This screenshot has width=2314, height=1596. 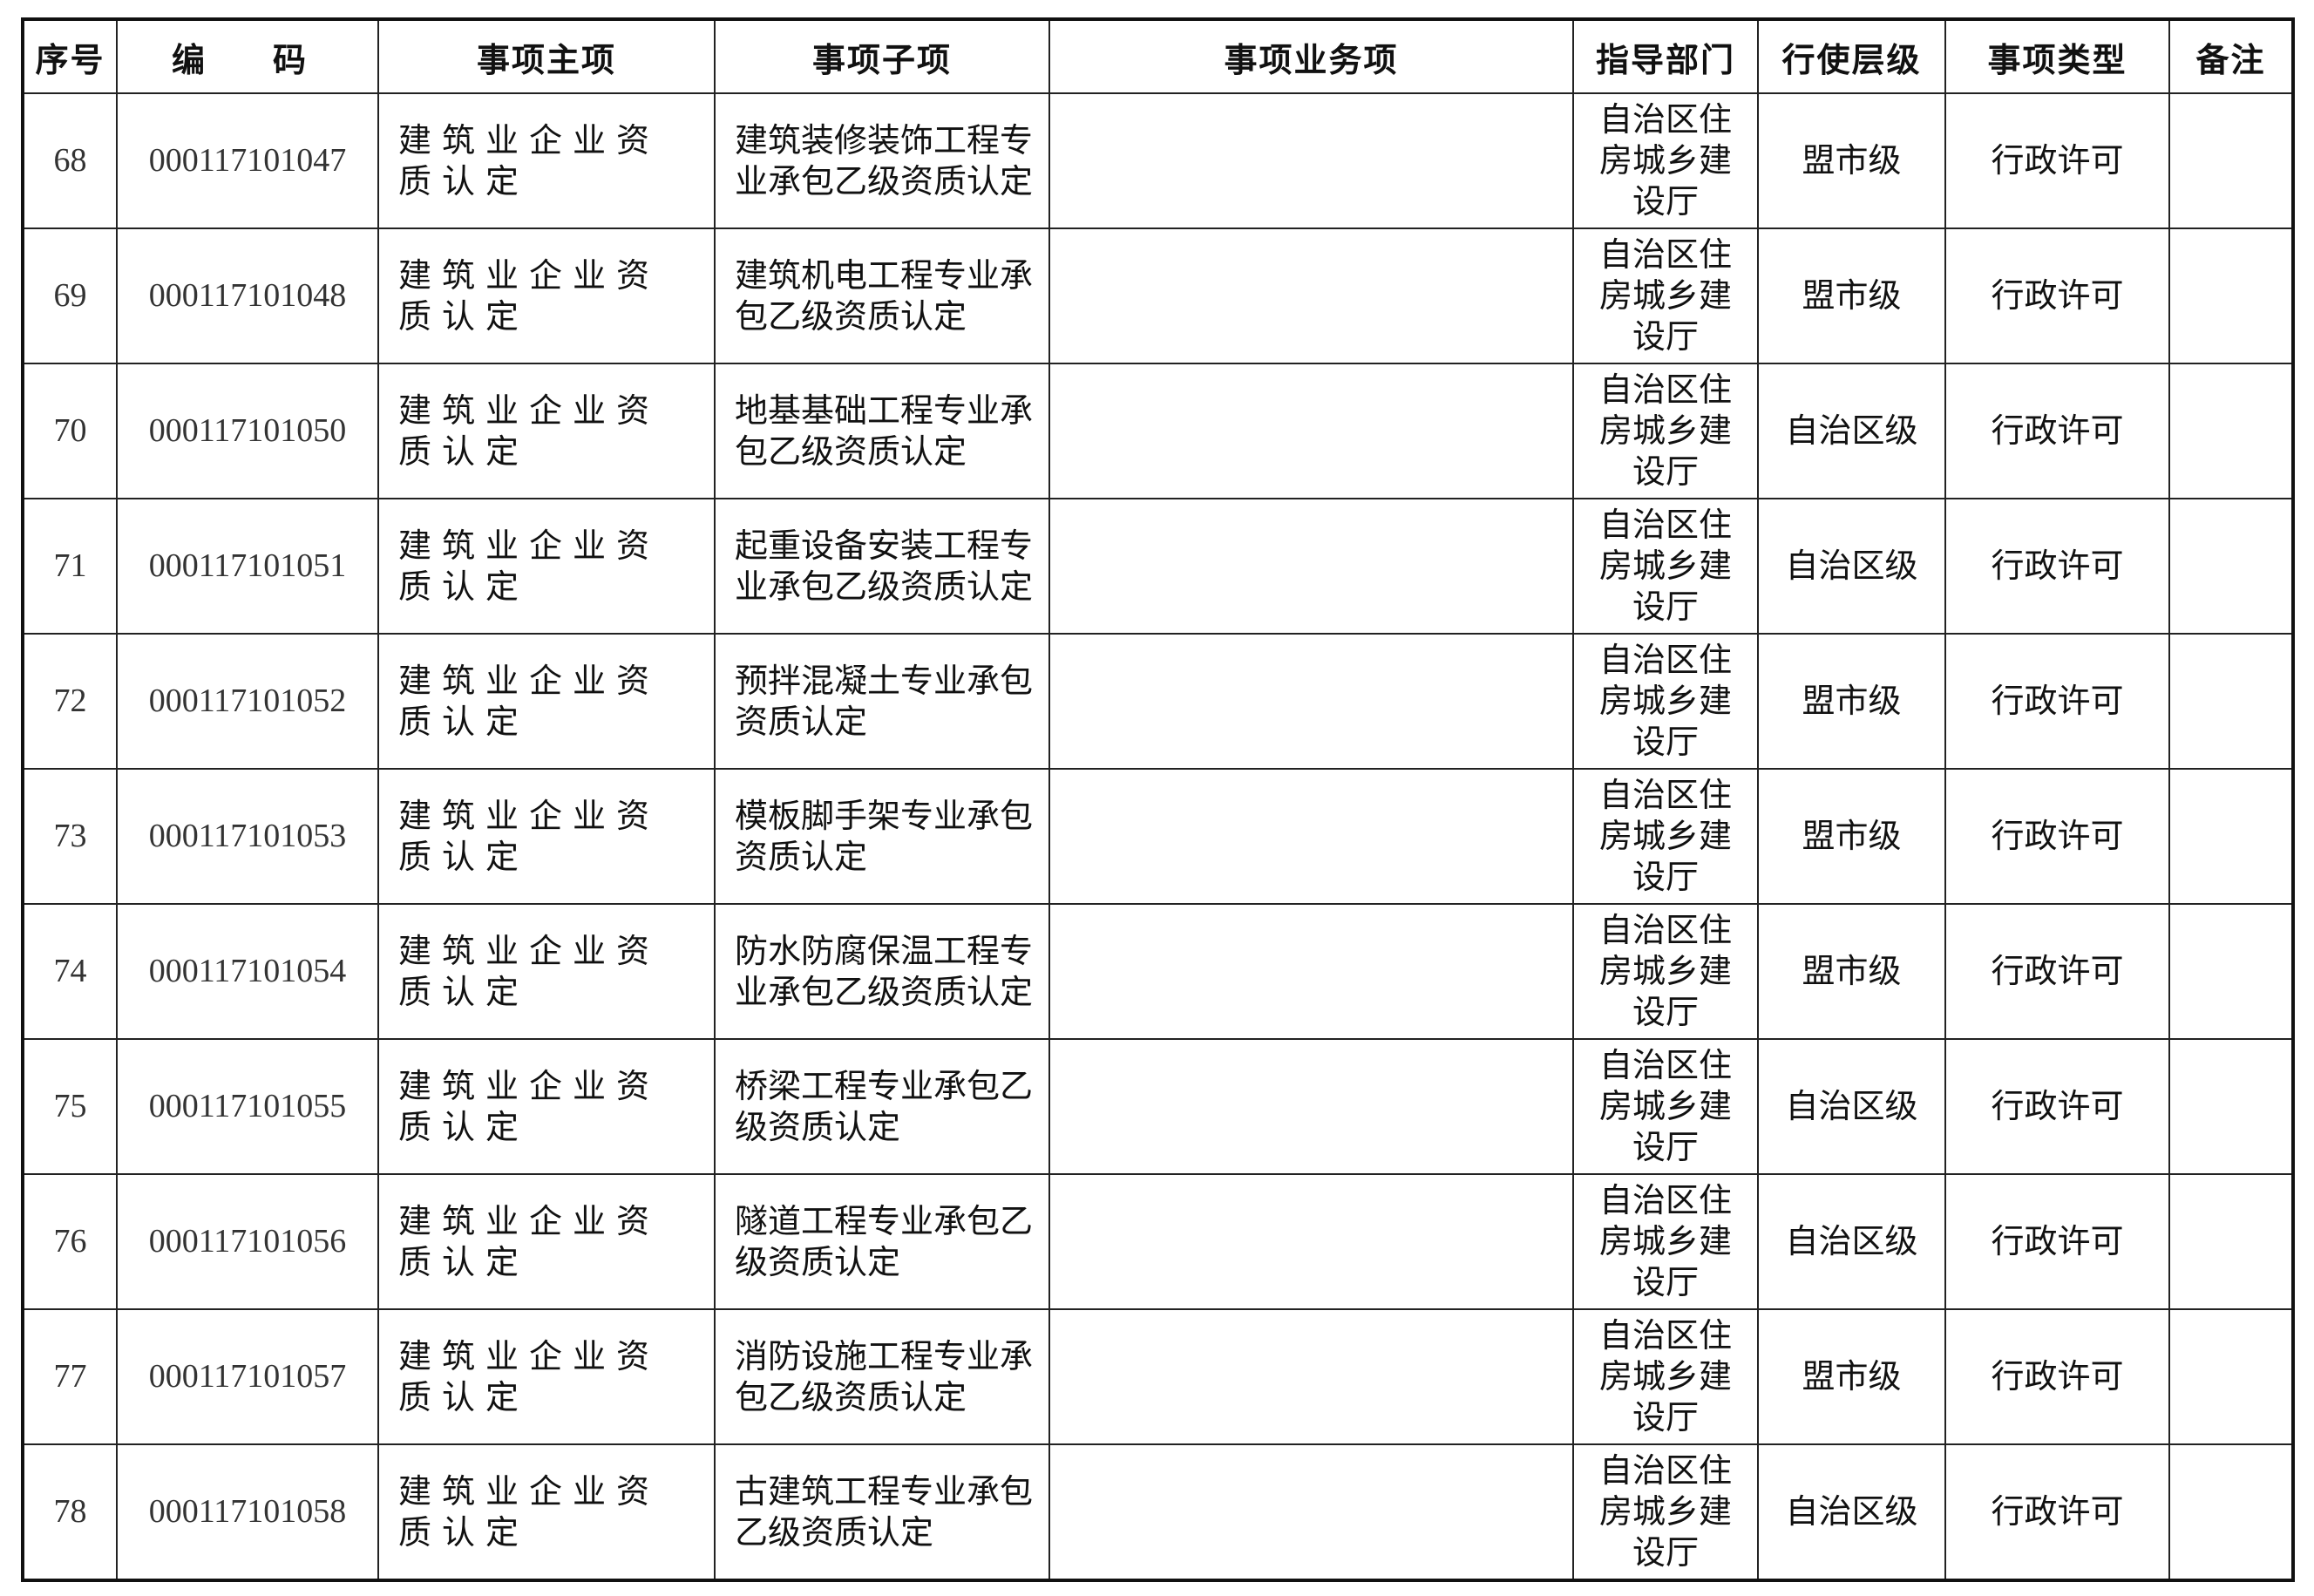 I want to click on header-row: 序号 编 码 事项主项 事项子项 事项业务项 指导部门 行使层级 事项类型 备注, so click(x=1158, y=56).